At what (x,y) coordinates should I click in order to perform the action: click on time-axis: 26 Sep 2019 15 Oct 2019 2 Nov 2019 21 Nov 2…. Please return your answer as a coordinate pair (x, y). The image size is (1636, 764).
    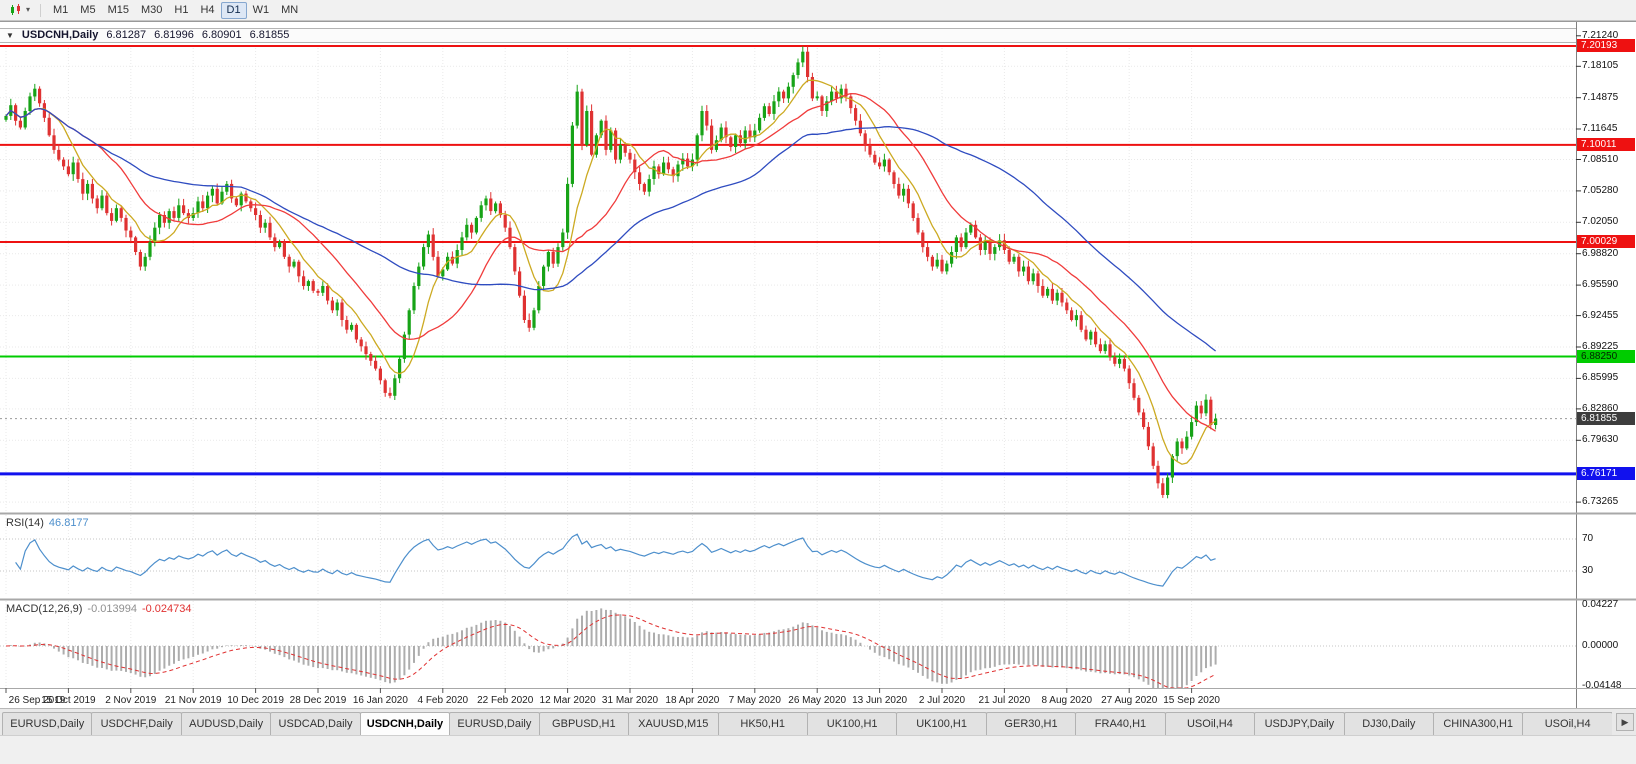
    Looking at the image, I should click on (788, 700).